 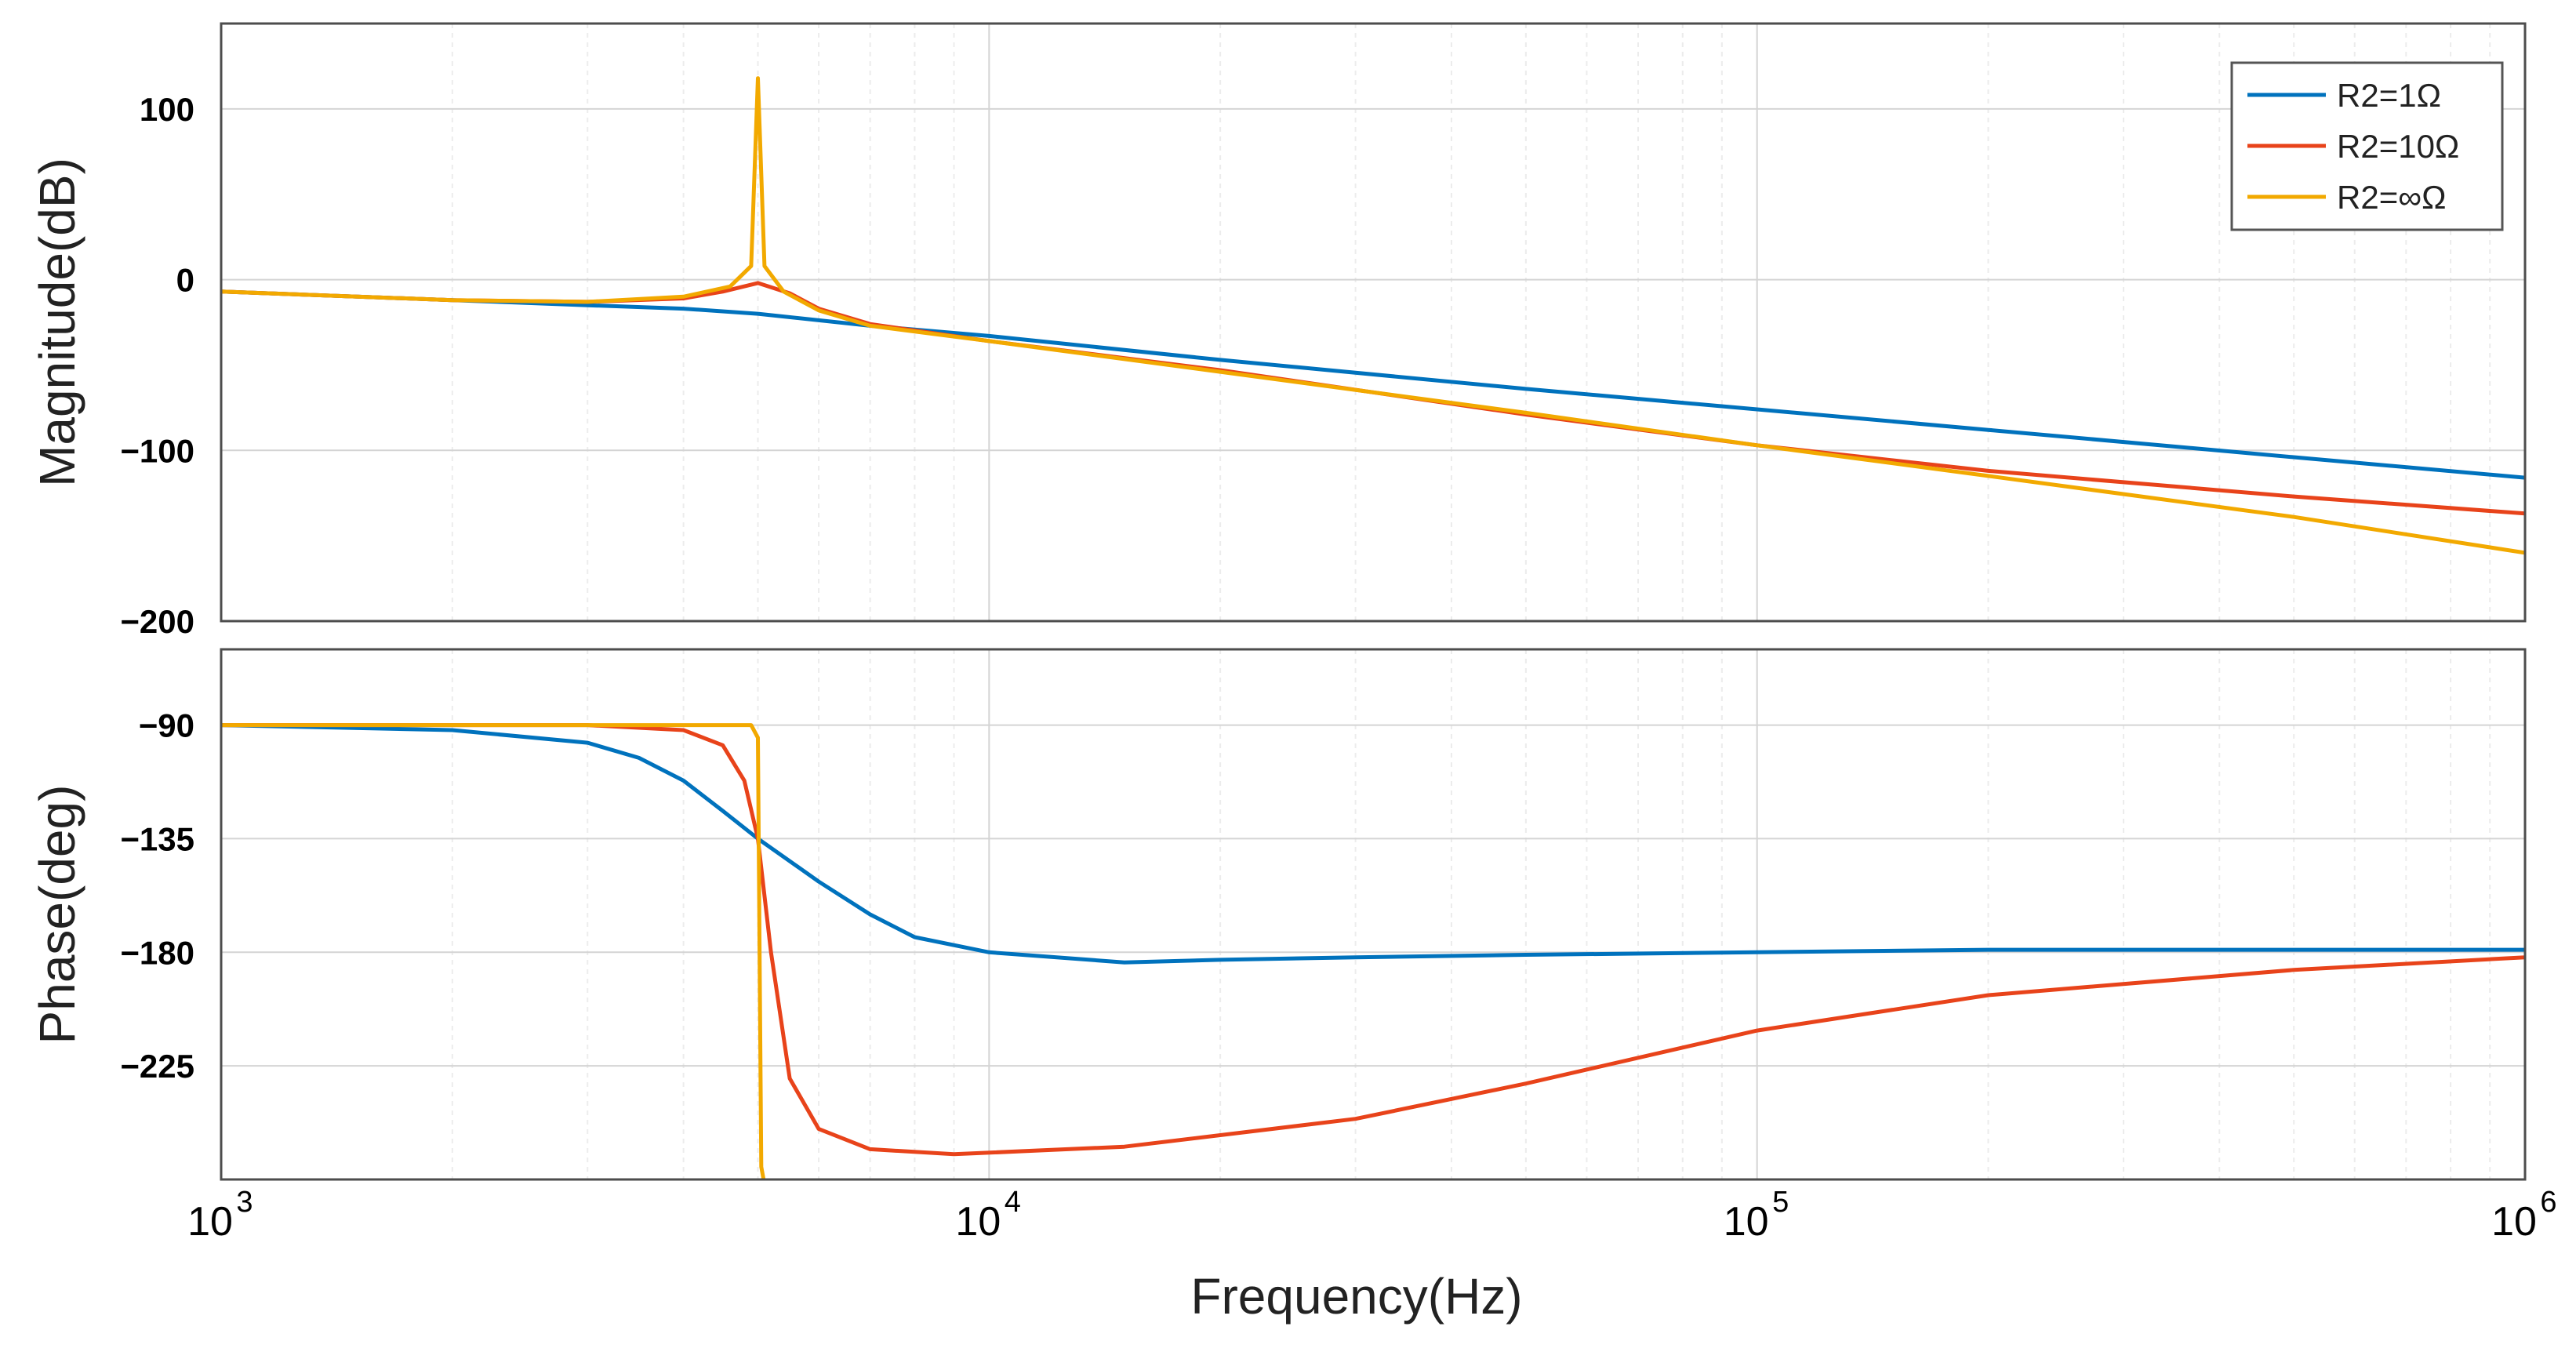 What do you see at coordinates (157, 365) in the screenshot?
I see `magnitude-y-ticks: 100 0 −100 −200` at bounding box center [157, 365].